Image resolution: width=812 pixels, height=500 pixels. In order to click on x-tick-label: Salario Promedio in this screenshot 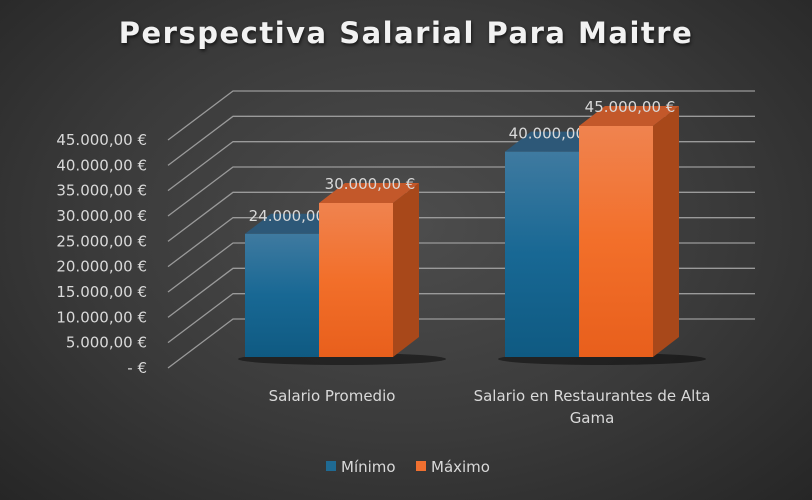, I will do `click(332, 396)`.